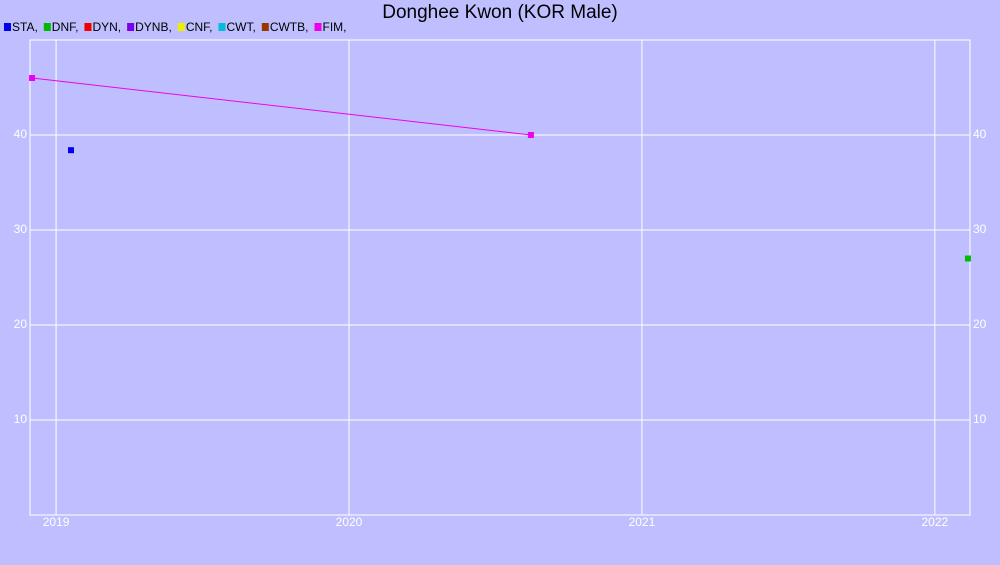  Describe the element at coordinates (56, 522) in the screenshot. I see `x-tick-label: 2019` at that location.